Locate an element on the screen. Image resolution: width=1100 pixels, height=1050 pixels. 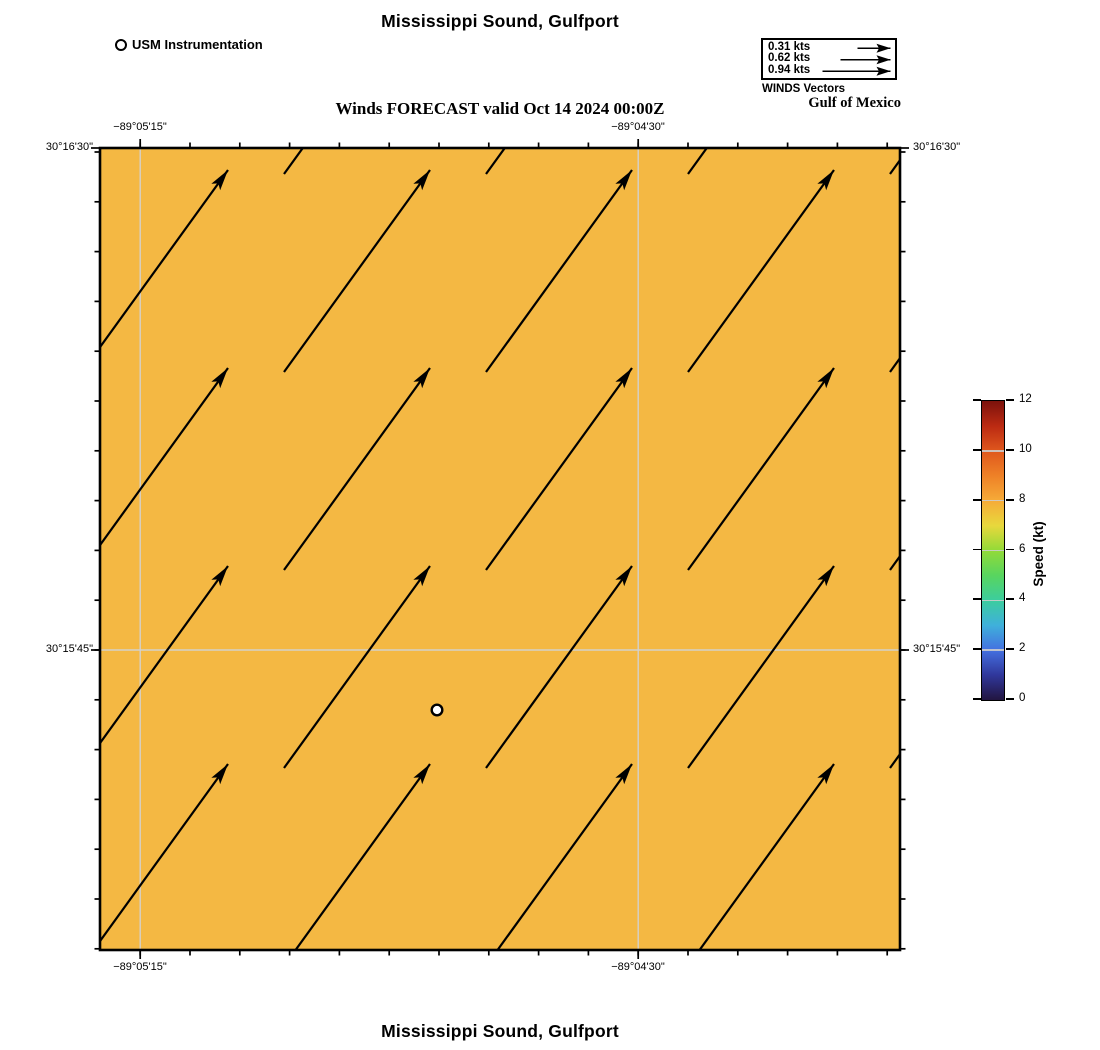
vector-scale-arrows-icon is located at coordinates (856, 59).